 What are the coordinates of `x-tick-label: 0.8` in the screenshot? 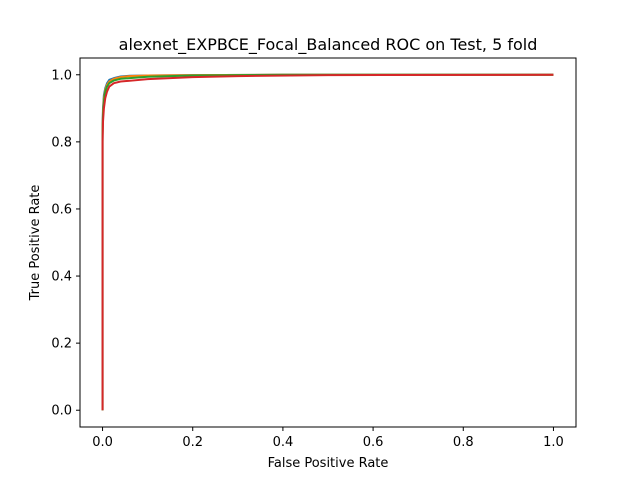 It's located at (463, 442).